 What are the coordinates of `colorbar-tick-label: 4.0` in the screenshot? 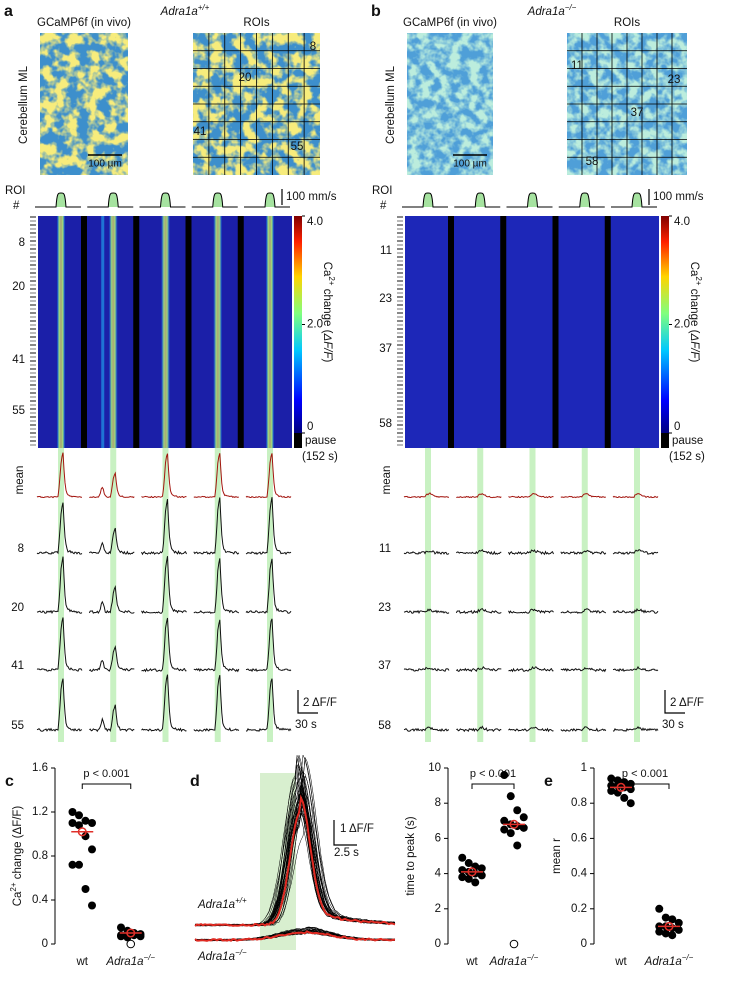 It's located at (682, 222).